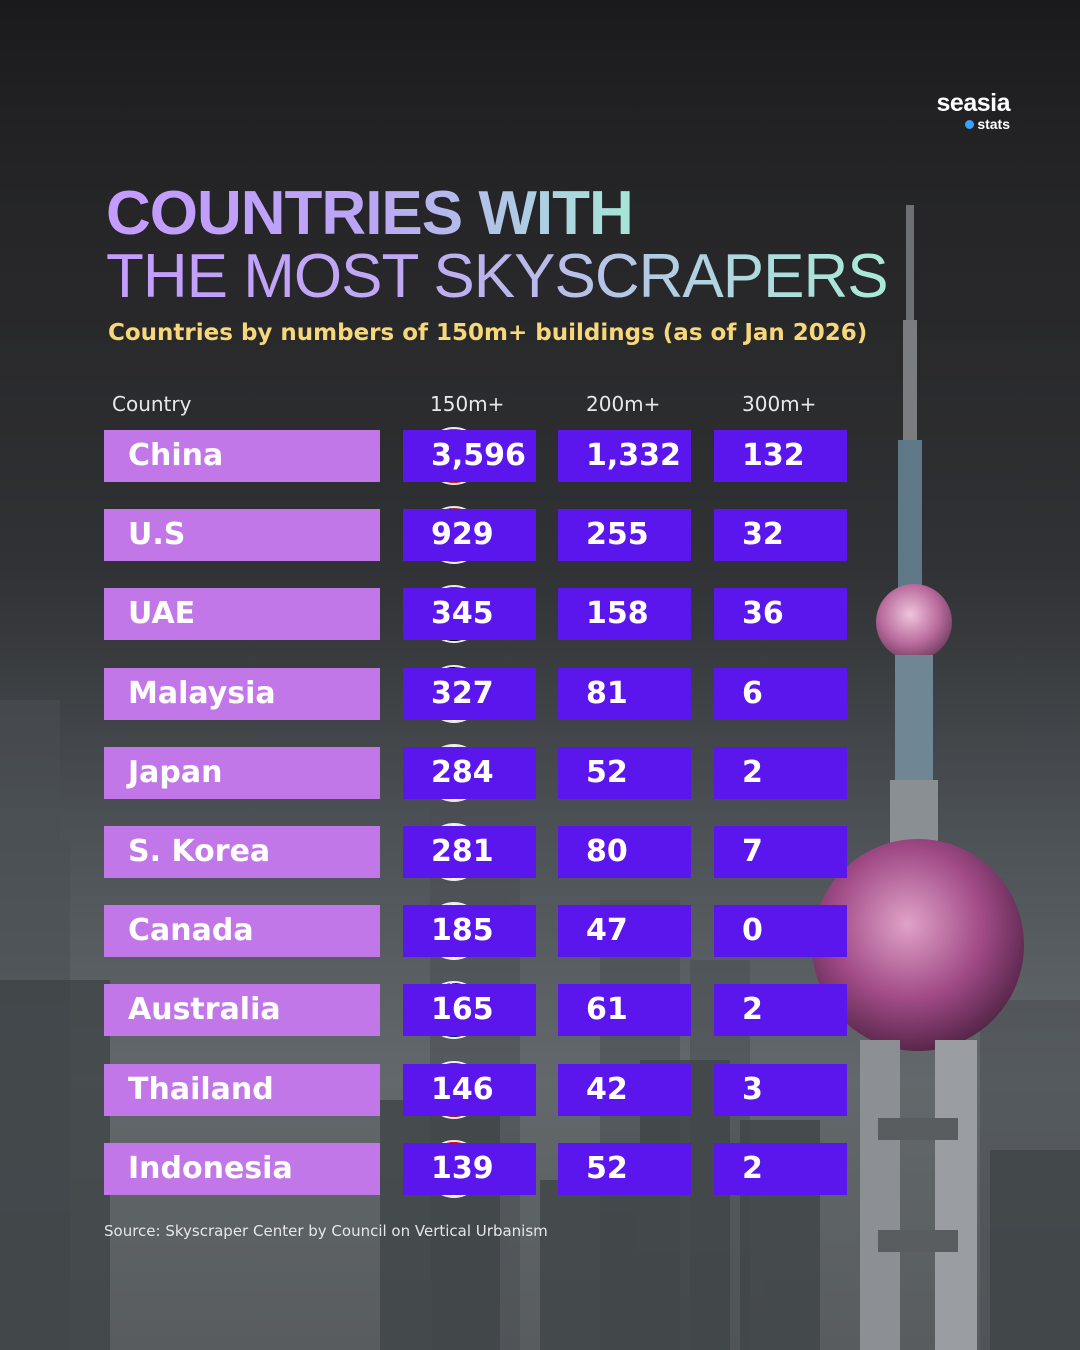  I want to click on value-cell-150m: 3,596, so click(469, 456).